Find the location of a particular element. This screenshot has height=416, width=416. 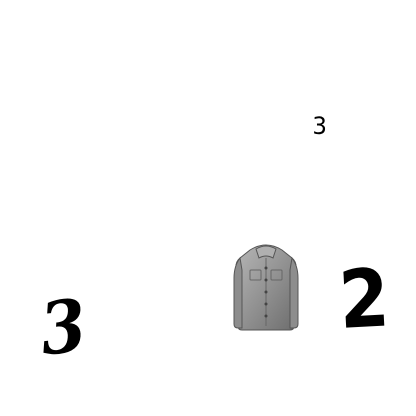

digit-right-two: 2 is located at coordinates (364, 299).